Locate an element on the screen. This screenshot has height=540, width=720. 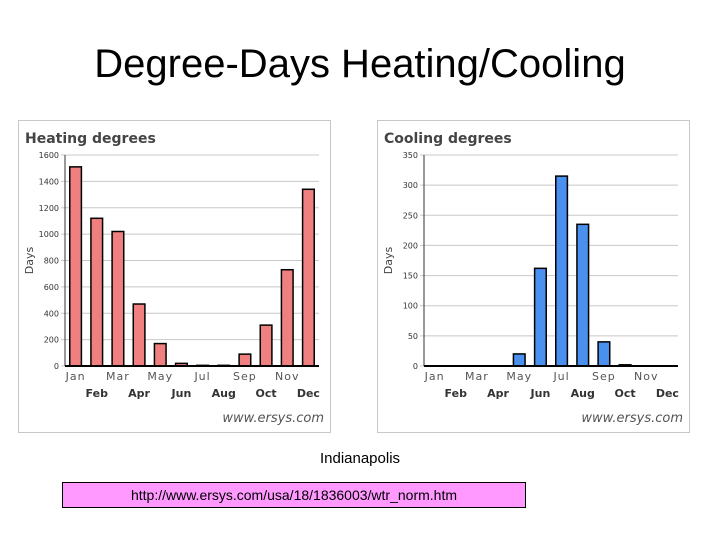
heating-y-tick-label: 400 is located at coordinates (51, 313).